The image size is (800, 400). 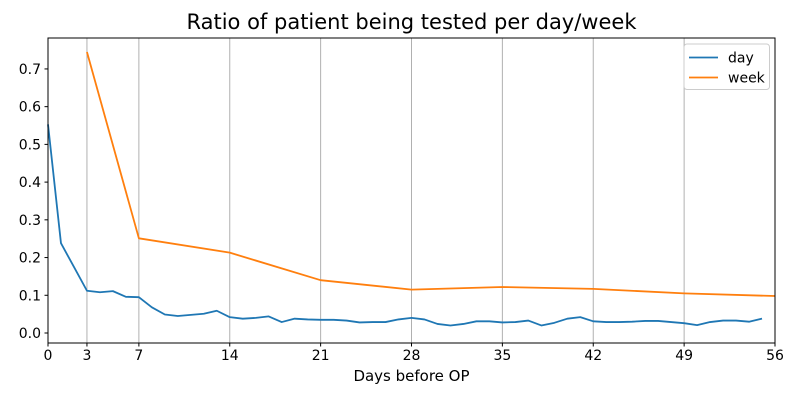 What do you see at coordinates (138, 356) in the screenshot?
I see `x-tick-label: 7` at bounding box center [138, 356].